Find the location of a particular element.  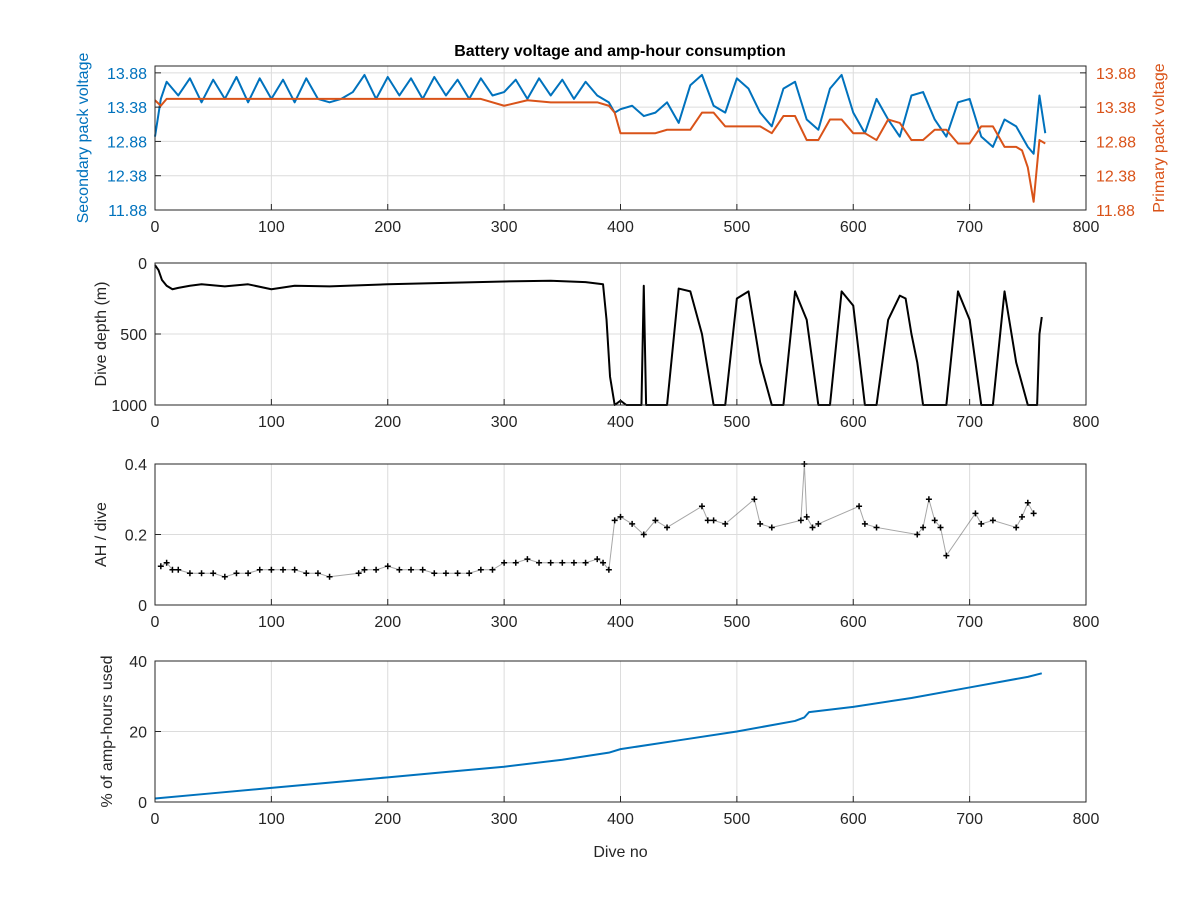

x-axis-label: Dive no is located at coordinates (620, 852).